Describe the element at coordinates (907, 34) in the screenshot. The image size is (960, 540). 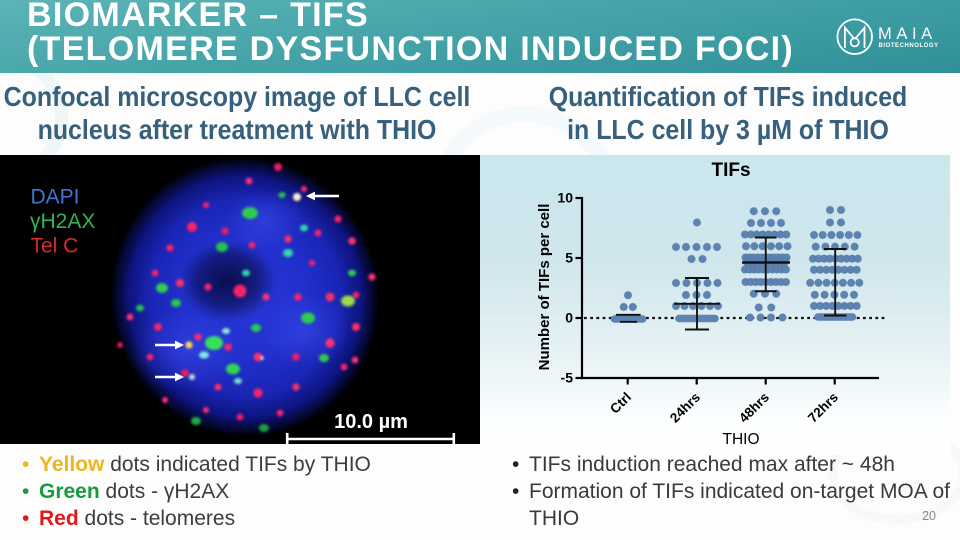
I see `svg-text: MAIA` at that location.